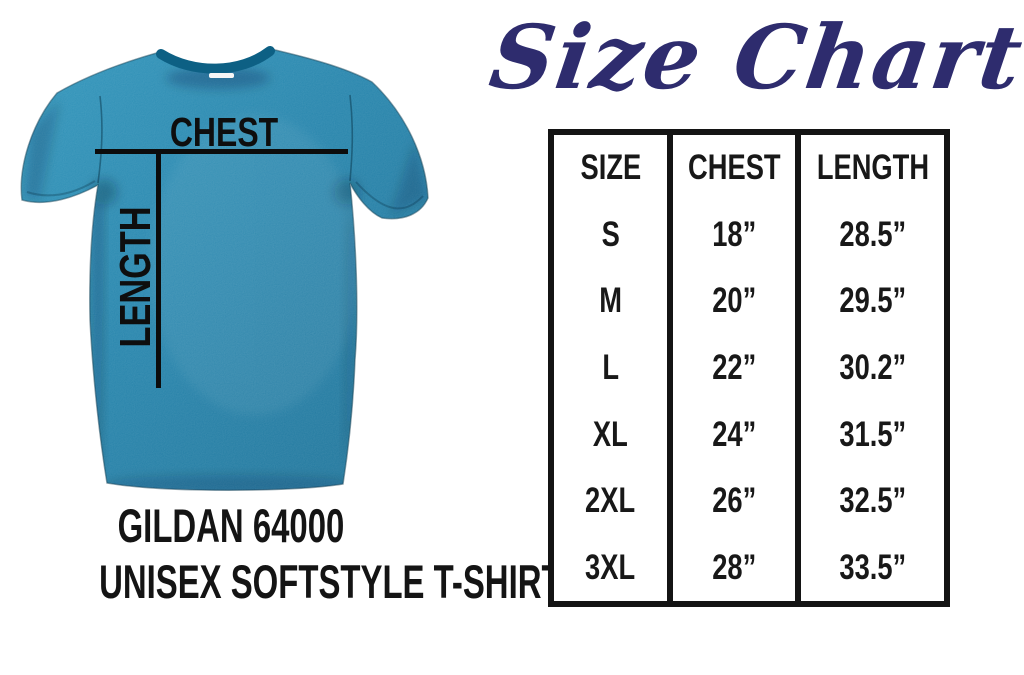  Describe the element at coordinates (221, 75) in the screenshot. I see `collar-tag` at that location.